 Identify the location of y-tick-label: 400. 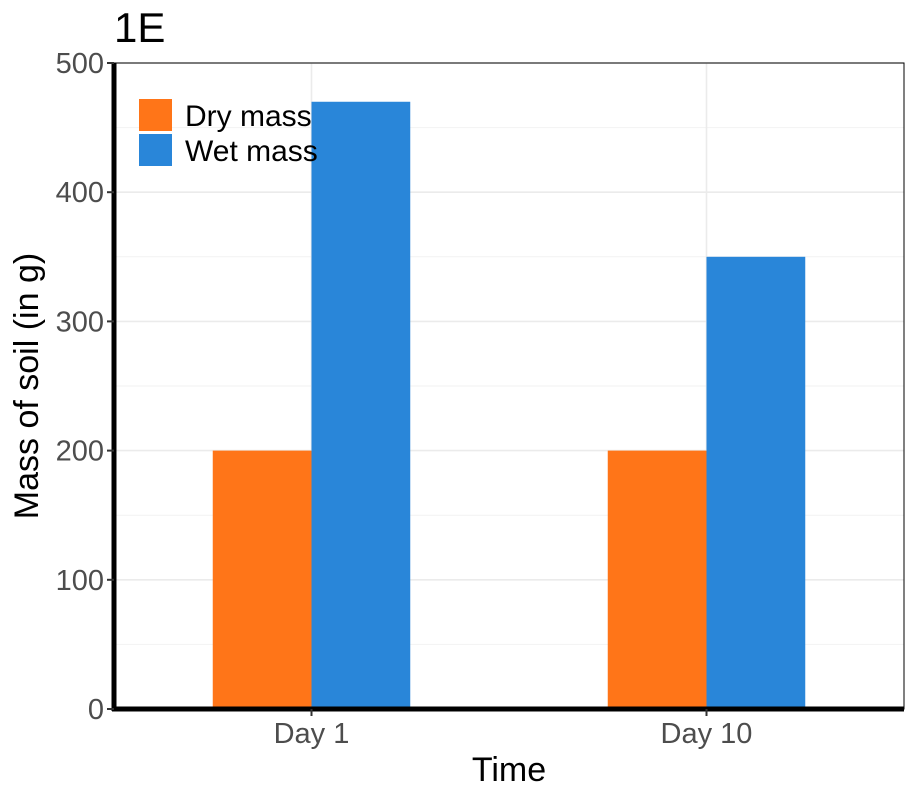
(80, 193).